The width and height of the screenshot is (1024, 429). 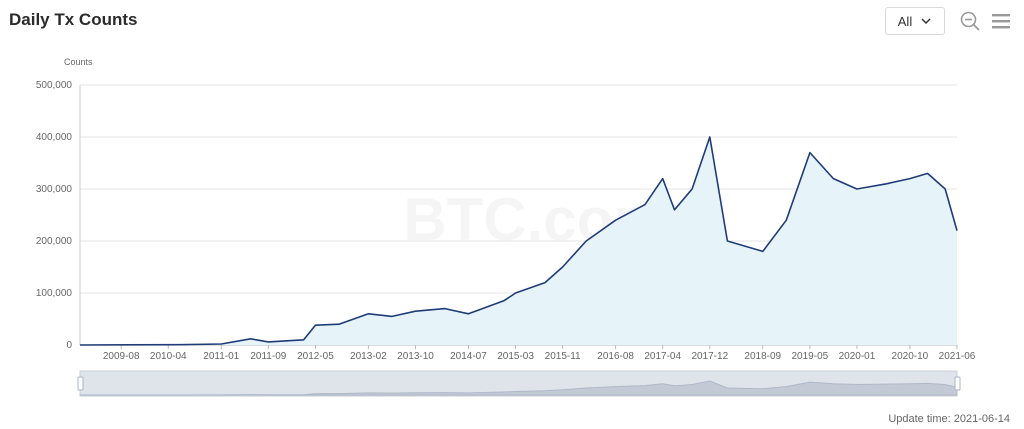 What do you see at coordinates (221, 356) in the screenshot?
I see `x-tick-label: 2011-01` at bounding box center [221, 356].